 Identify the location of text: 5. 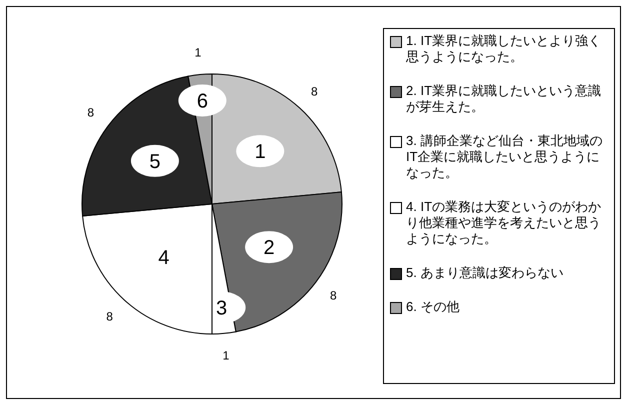
(155, 161).